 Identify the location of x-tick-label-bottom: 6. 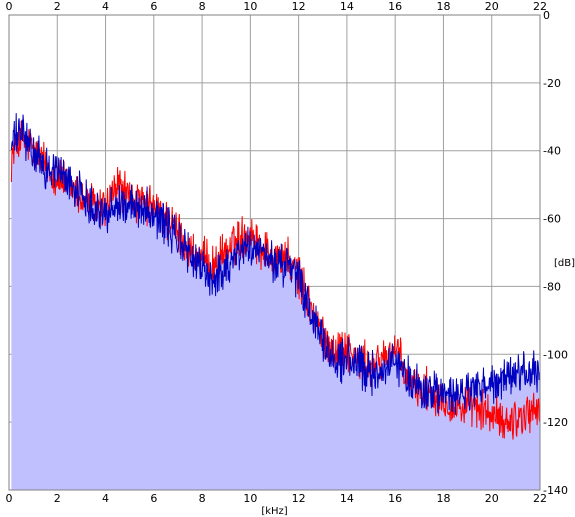
(153, 498).